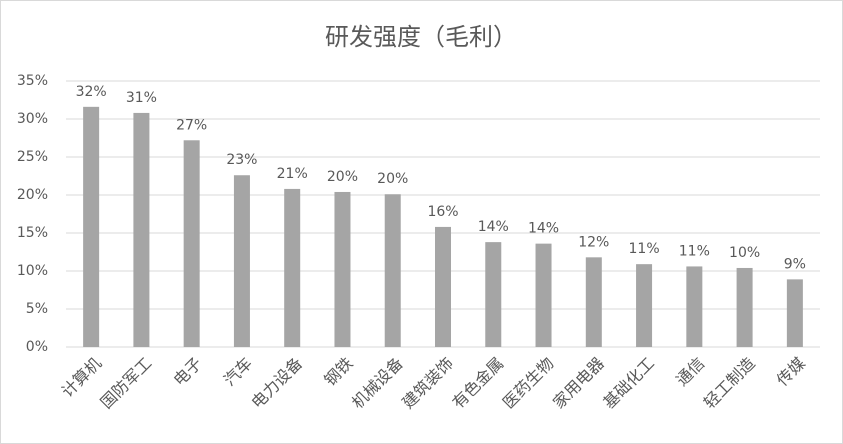  I want to click on y-tick-label: 30%, so click(32, 119).